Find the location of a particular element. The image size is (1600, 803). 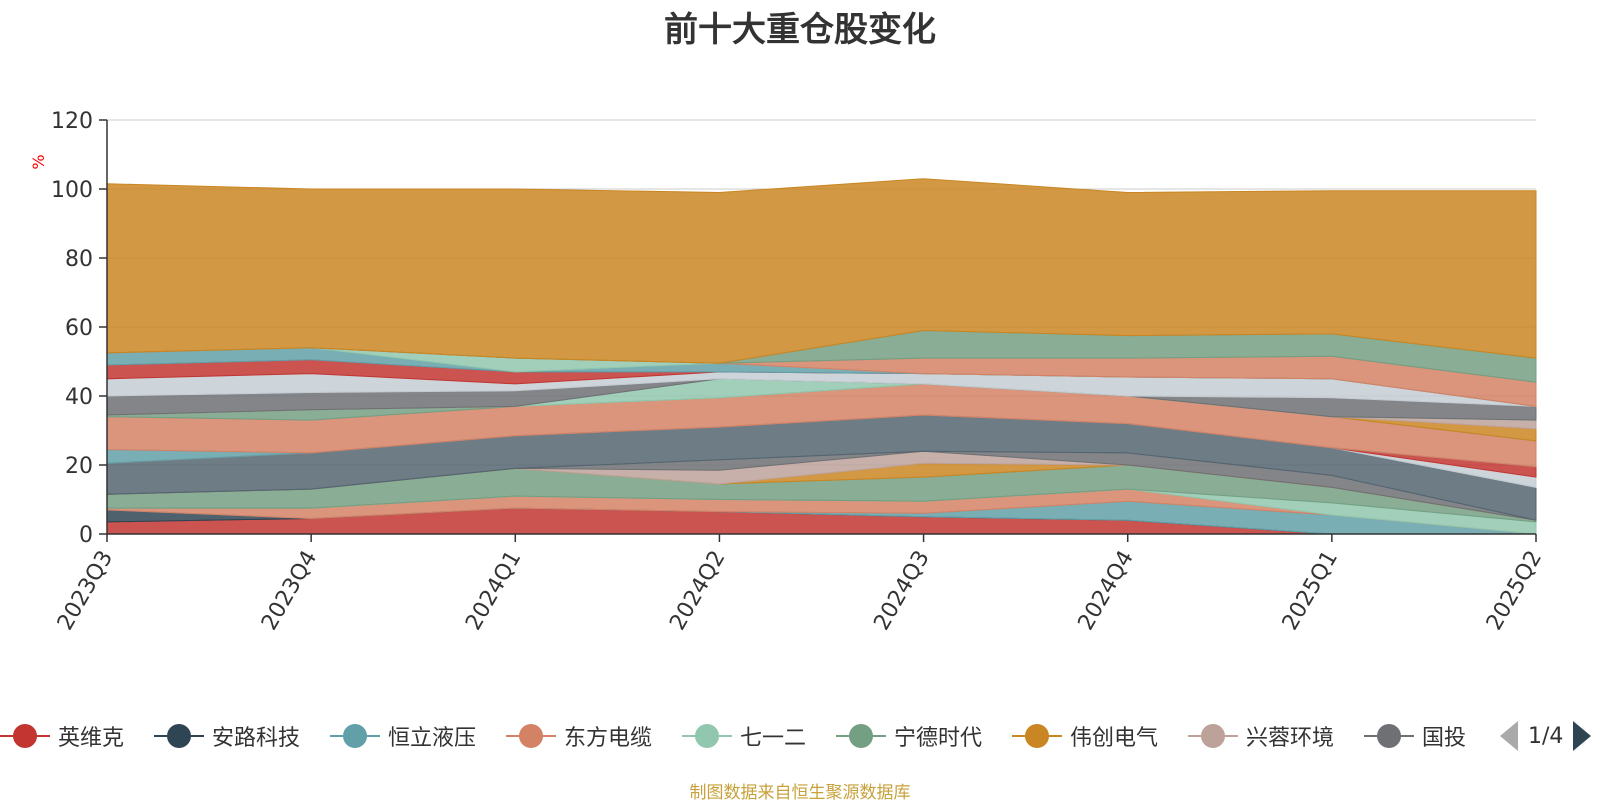

legend-prev-page-button is located at coordinates (1509, 736).